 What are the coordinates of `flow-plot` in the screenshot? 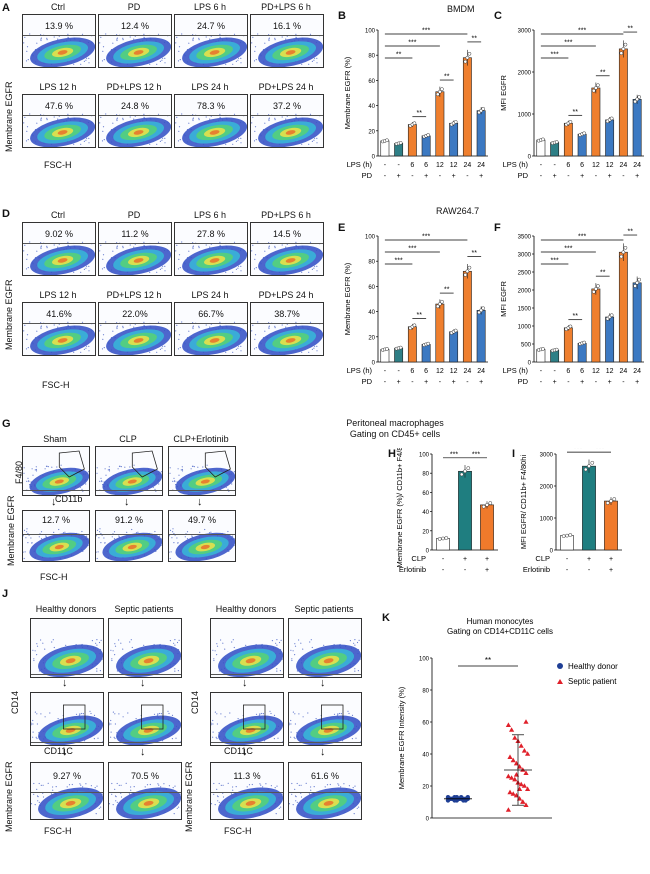 It's located at (67, 648).